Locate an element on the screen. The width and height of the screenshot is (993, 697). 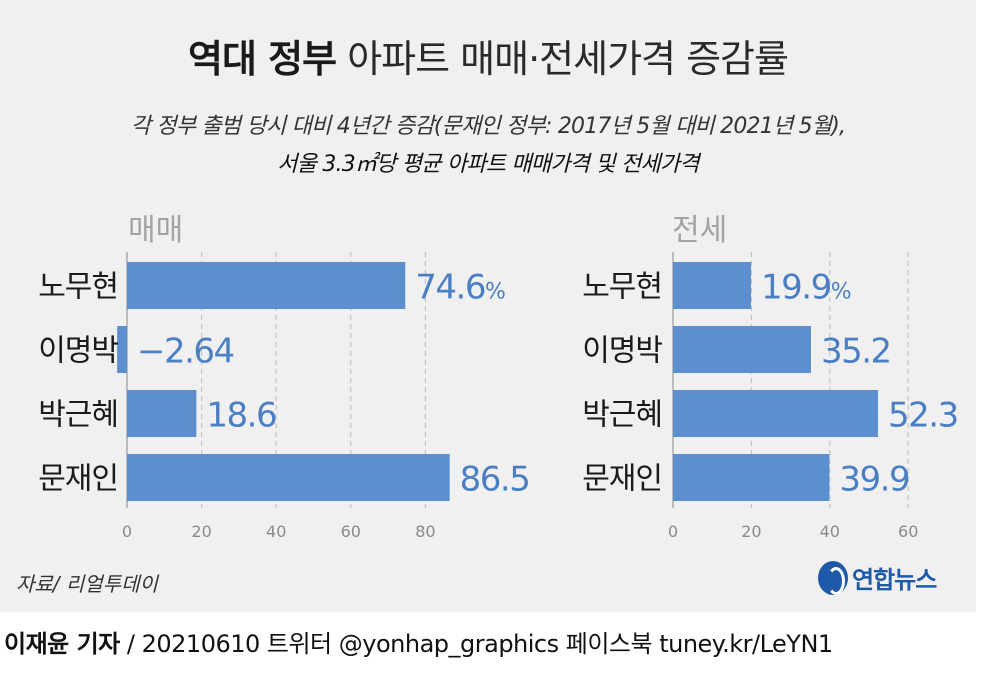
sale-chart-title: 매매 is located at coordinates (155, 230).